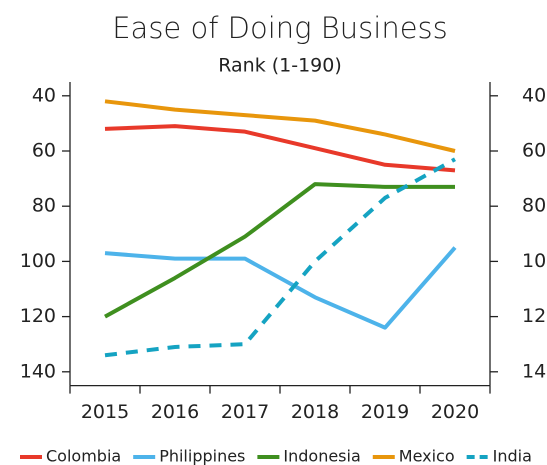 This screenshot has height=465, width=547. Describe the element at coordinates (534, 371) in the screenshot. I see `y2-tick-label: 140` at that location.